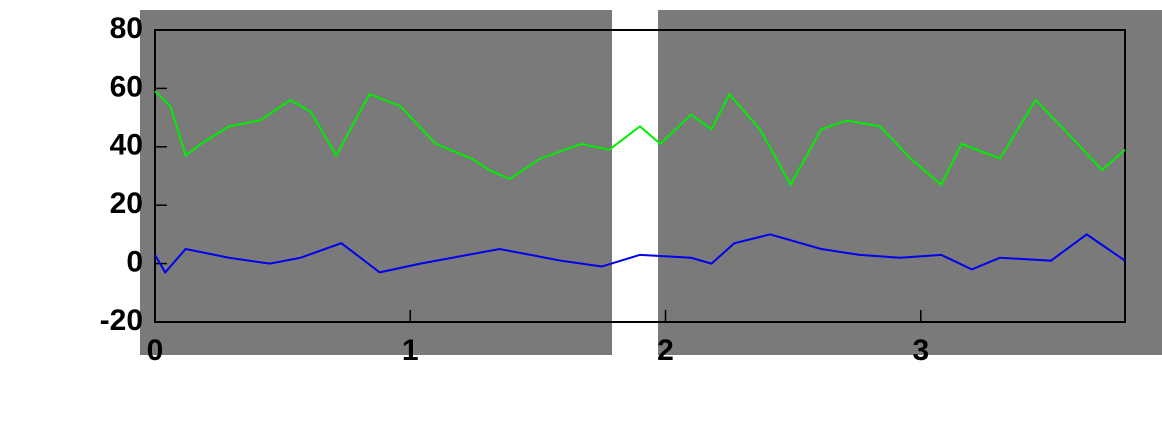 The image size is (1162, 426). I want to click on y-tick-label: 60, so click(126, 86).